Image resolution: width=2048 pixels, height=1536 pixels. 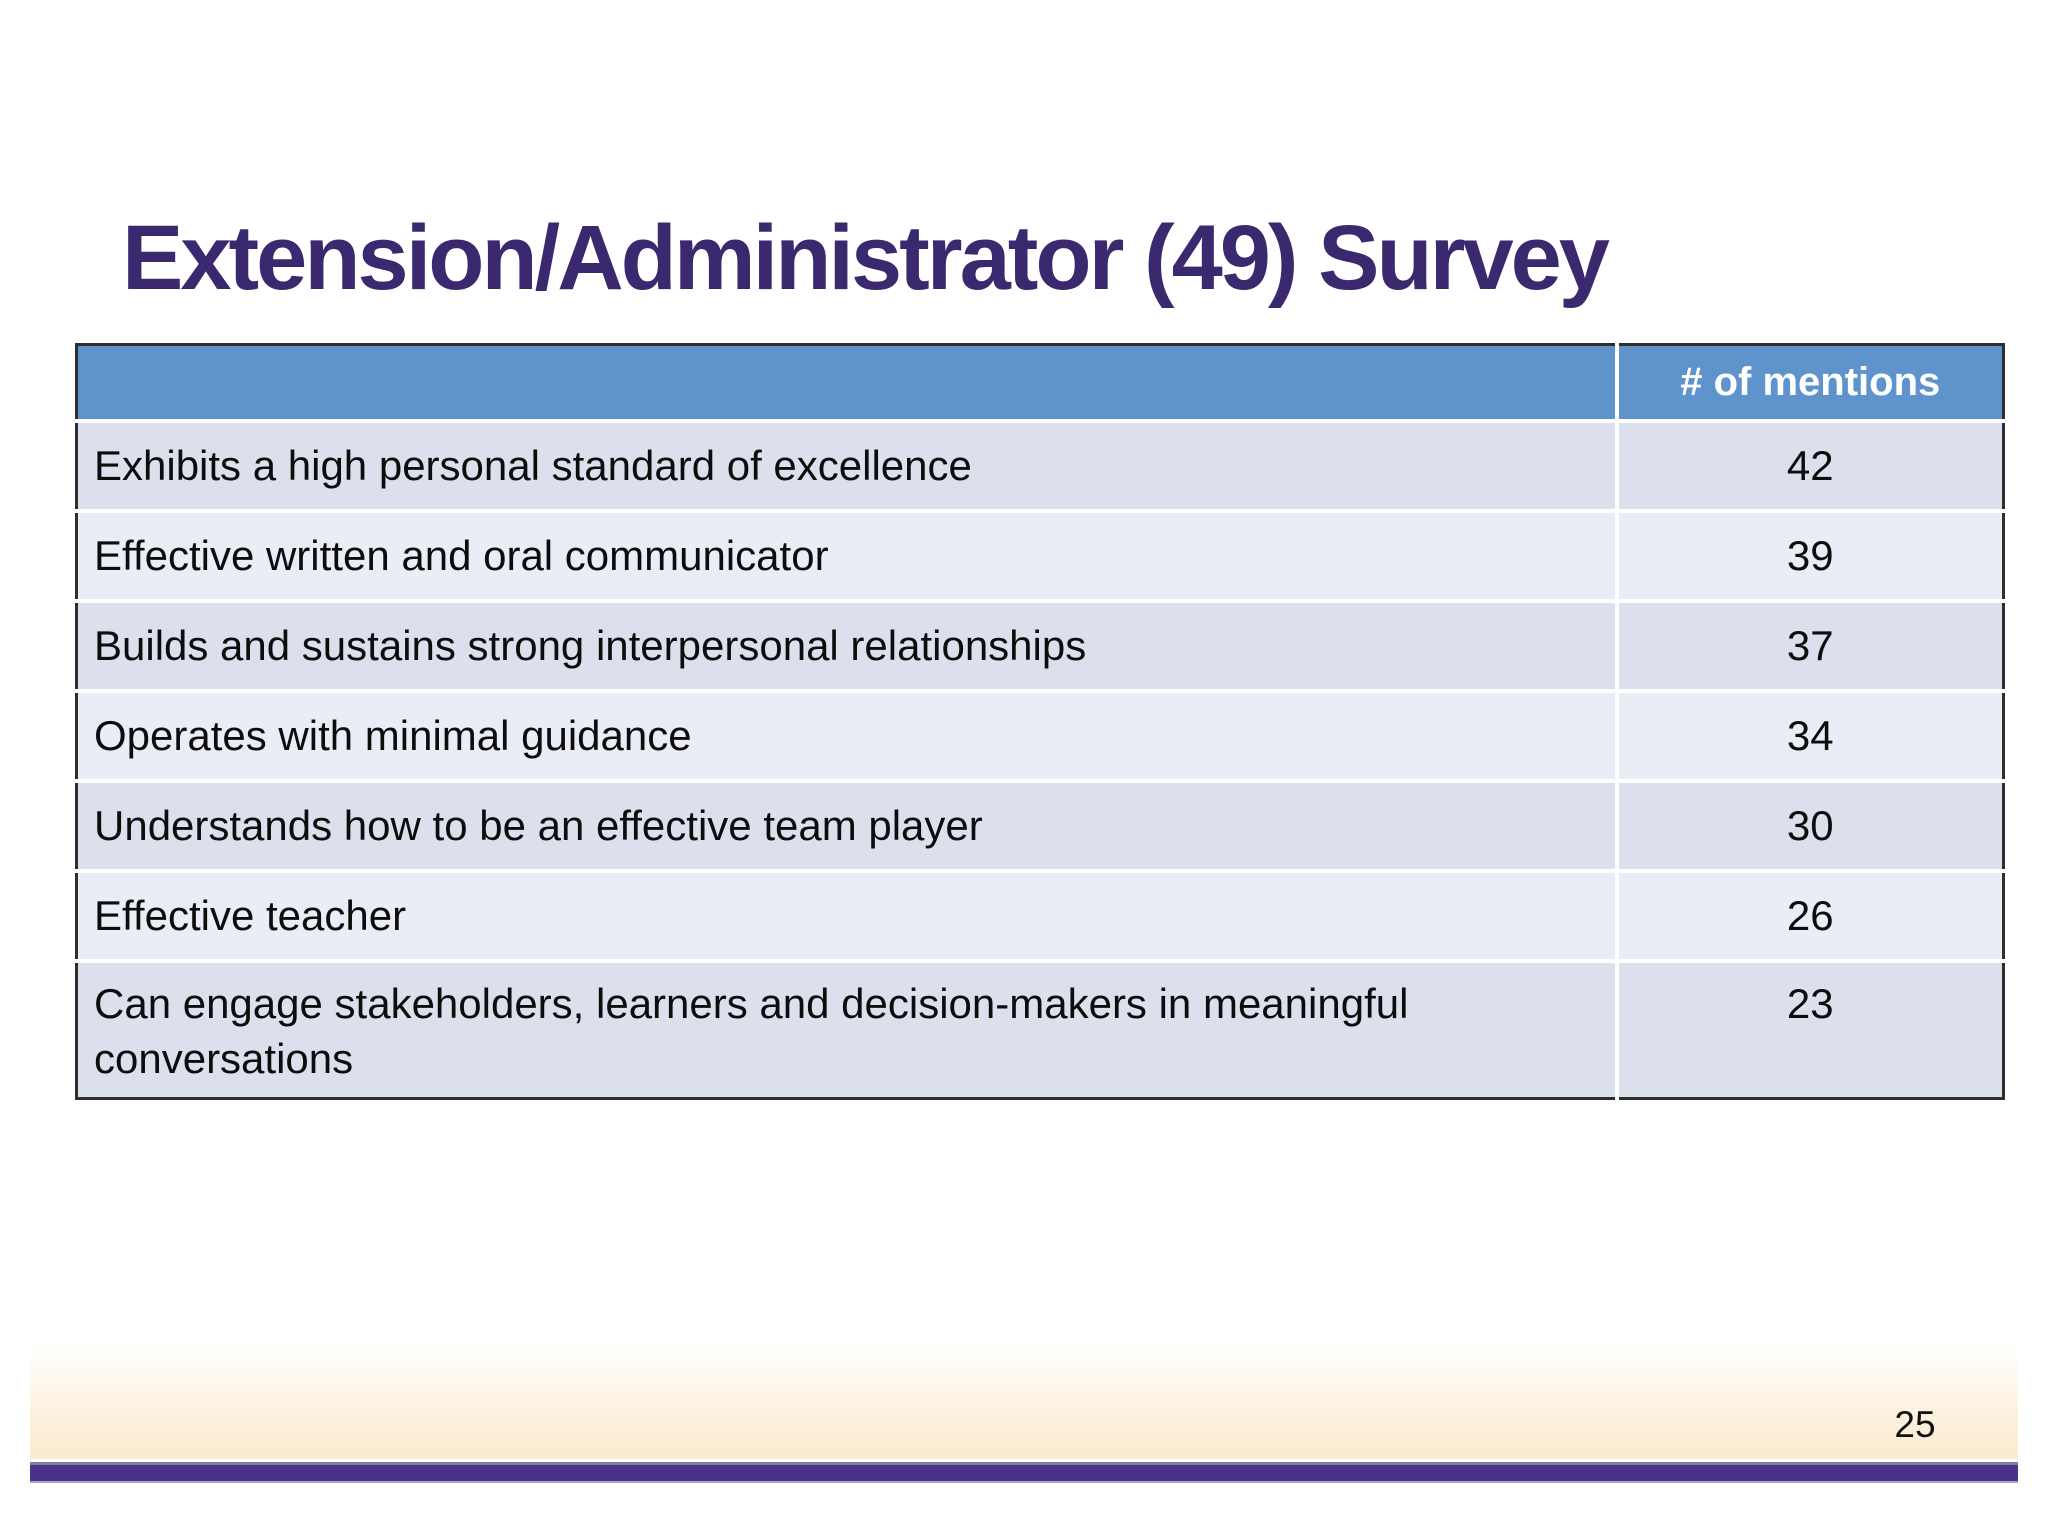 What do you see at coordinates (847, 382) in the screenshot?
I see `table-header-blank-cell` at bounding box center [847, 382].